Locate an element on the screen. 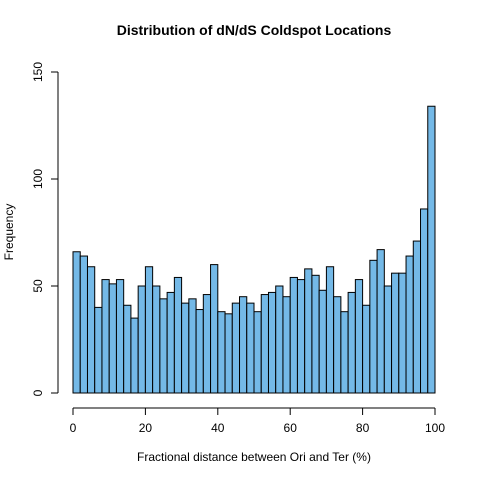 This screenshot has width=480, height=480. x-tick-label: 100 is located at coordinates (435, 428).